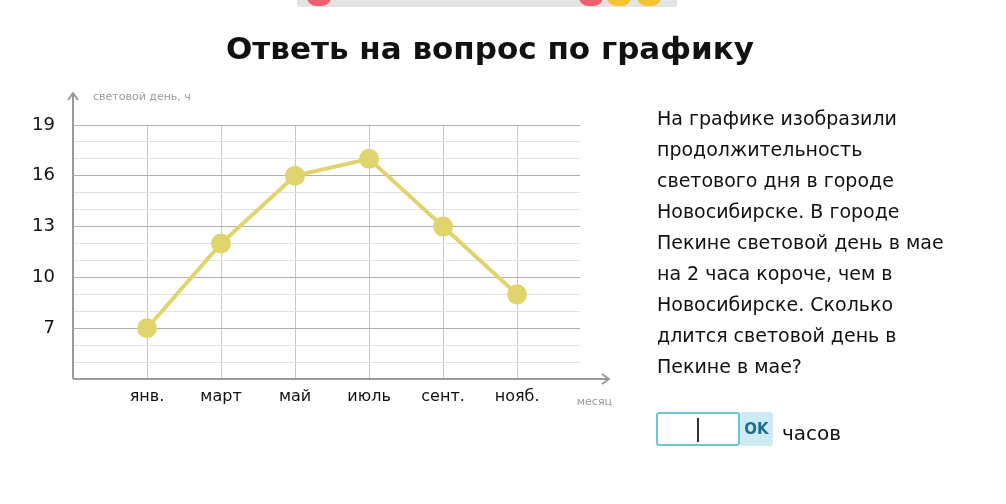  I want to click on x-tick-label: июль, so click(369, 395).